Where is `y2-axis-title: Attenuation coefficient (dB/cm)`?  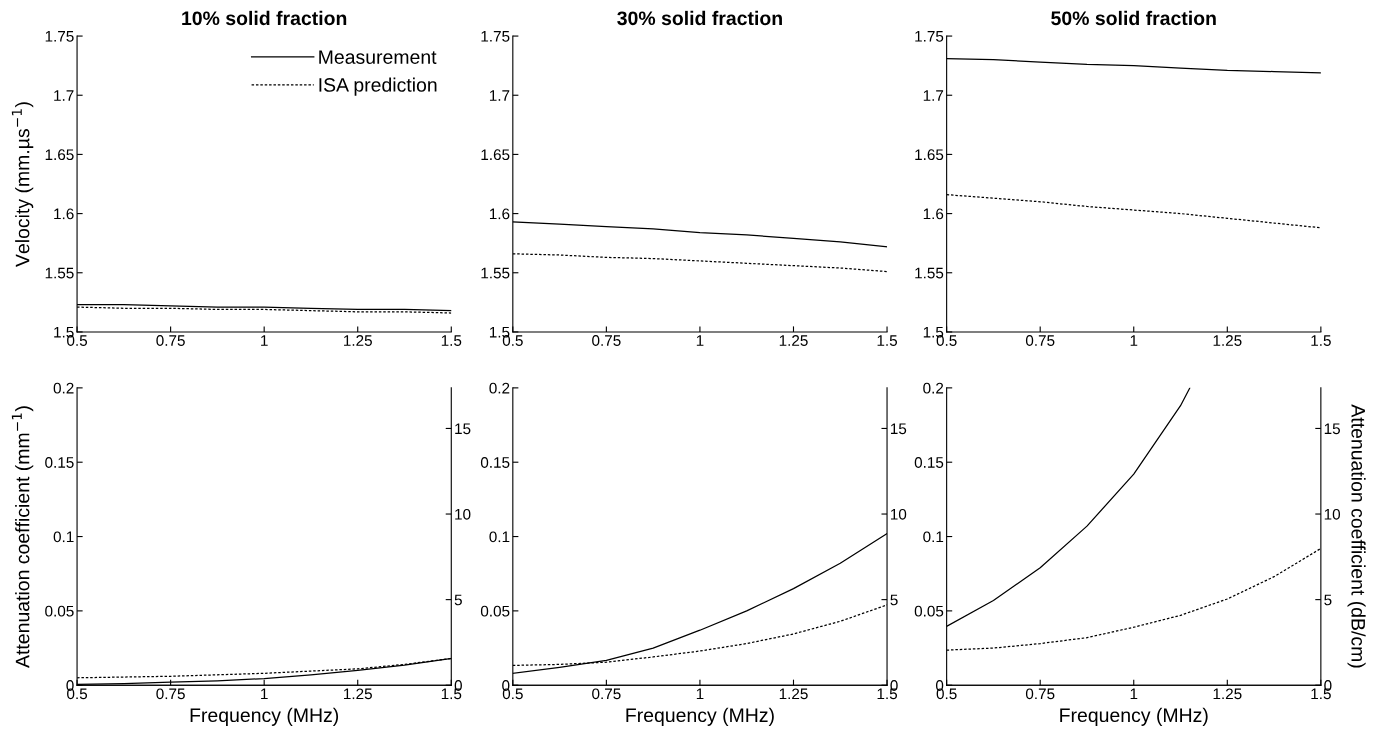 y2-axis-title: Attenuation coefficient (dB/cm) is located at coordinates (1356, 536).